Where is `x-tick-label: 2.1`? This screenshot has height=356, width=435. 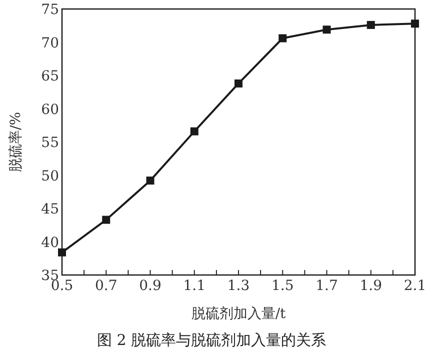
x-tick-label: 2.1 is located at coordinates (415, 286).